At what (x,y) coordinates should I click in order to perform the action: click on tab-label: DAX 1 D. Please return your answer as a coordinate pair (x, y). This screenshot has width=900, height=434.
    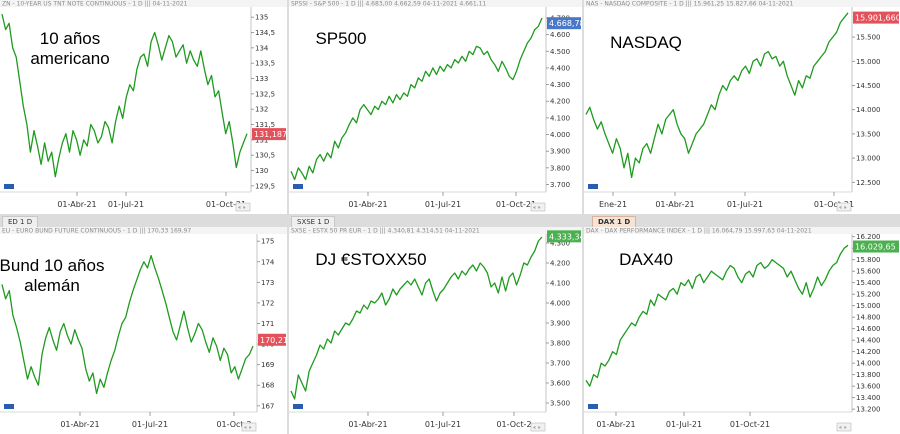
    Looking at the image, I should click on (614, 222).